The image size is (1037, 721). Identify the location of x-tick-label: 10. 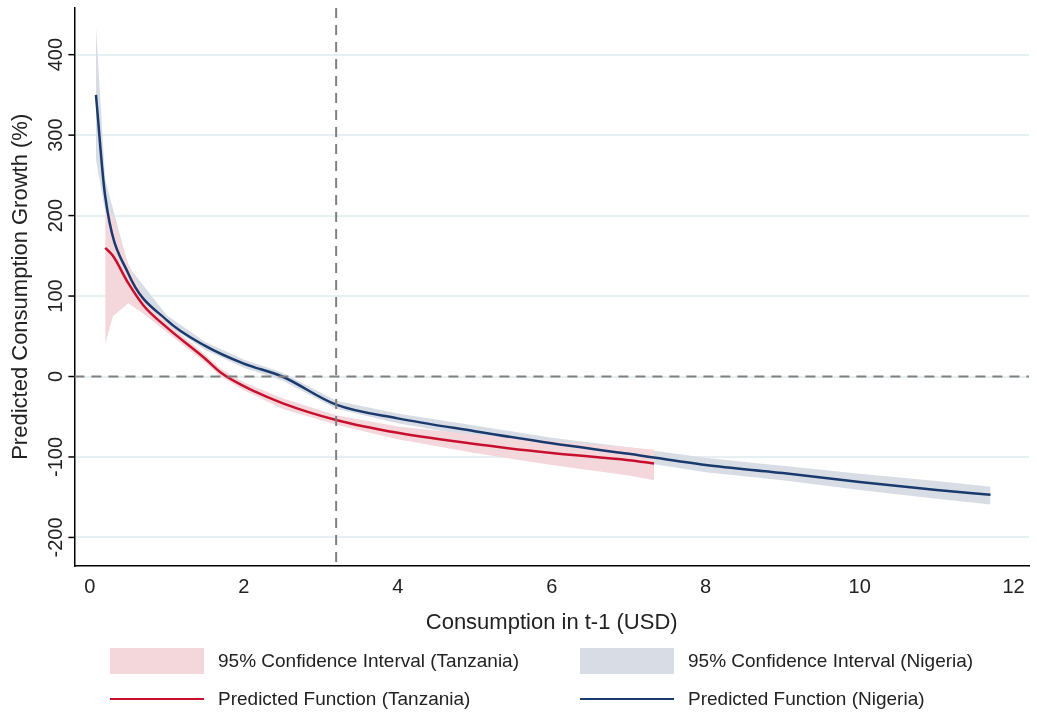
(859, 586).